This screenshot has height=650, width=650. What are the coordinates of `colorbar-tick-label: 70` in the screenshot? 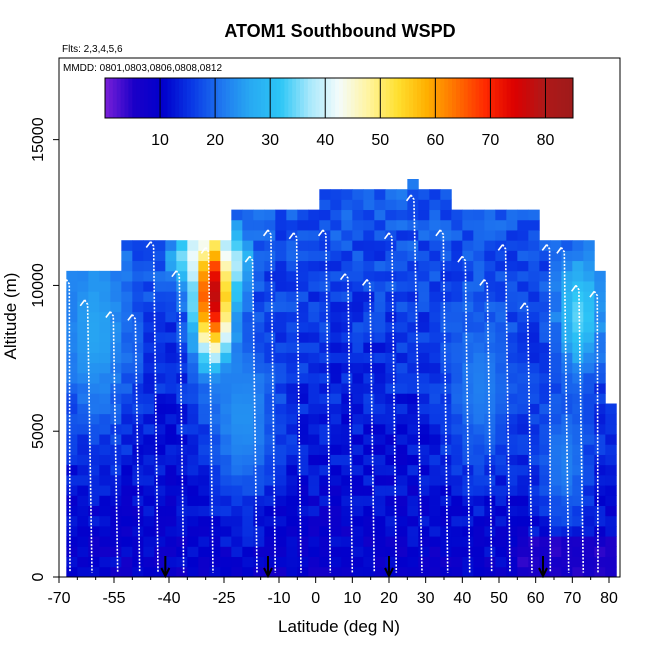 It's located at (491, 140).